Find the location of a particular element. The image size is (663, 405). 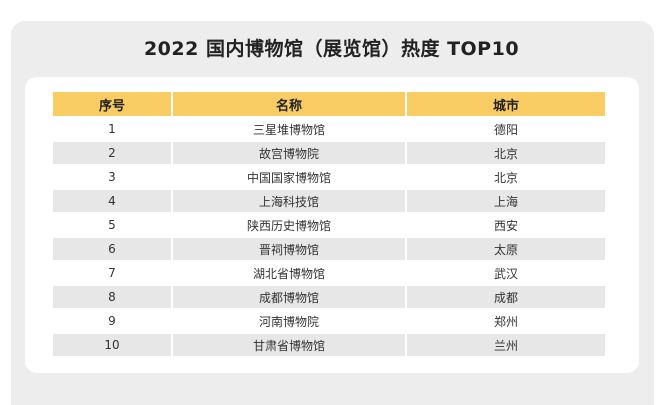

table-row: 5 陕西历史博物馆 西安 is located at coordinates (329, 225).